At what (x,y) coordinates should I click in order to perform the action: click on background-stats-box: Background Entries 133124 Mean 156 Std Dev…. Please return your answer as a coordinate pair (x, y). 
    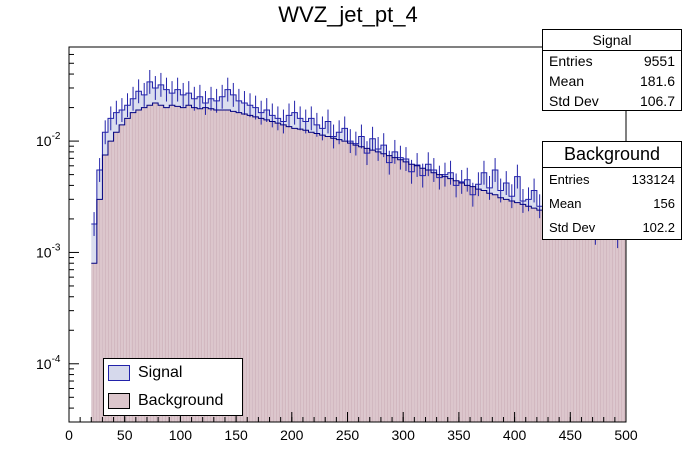
    Looking at the image, I should click on (612, 190).